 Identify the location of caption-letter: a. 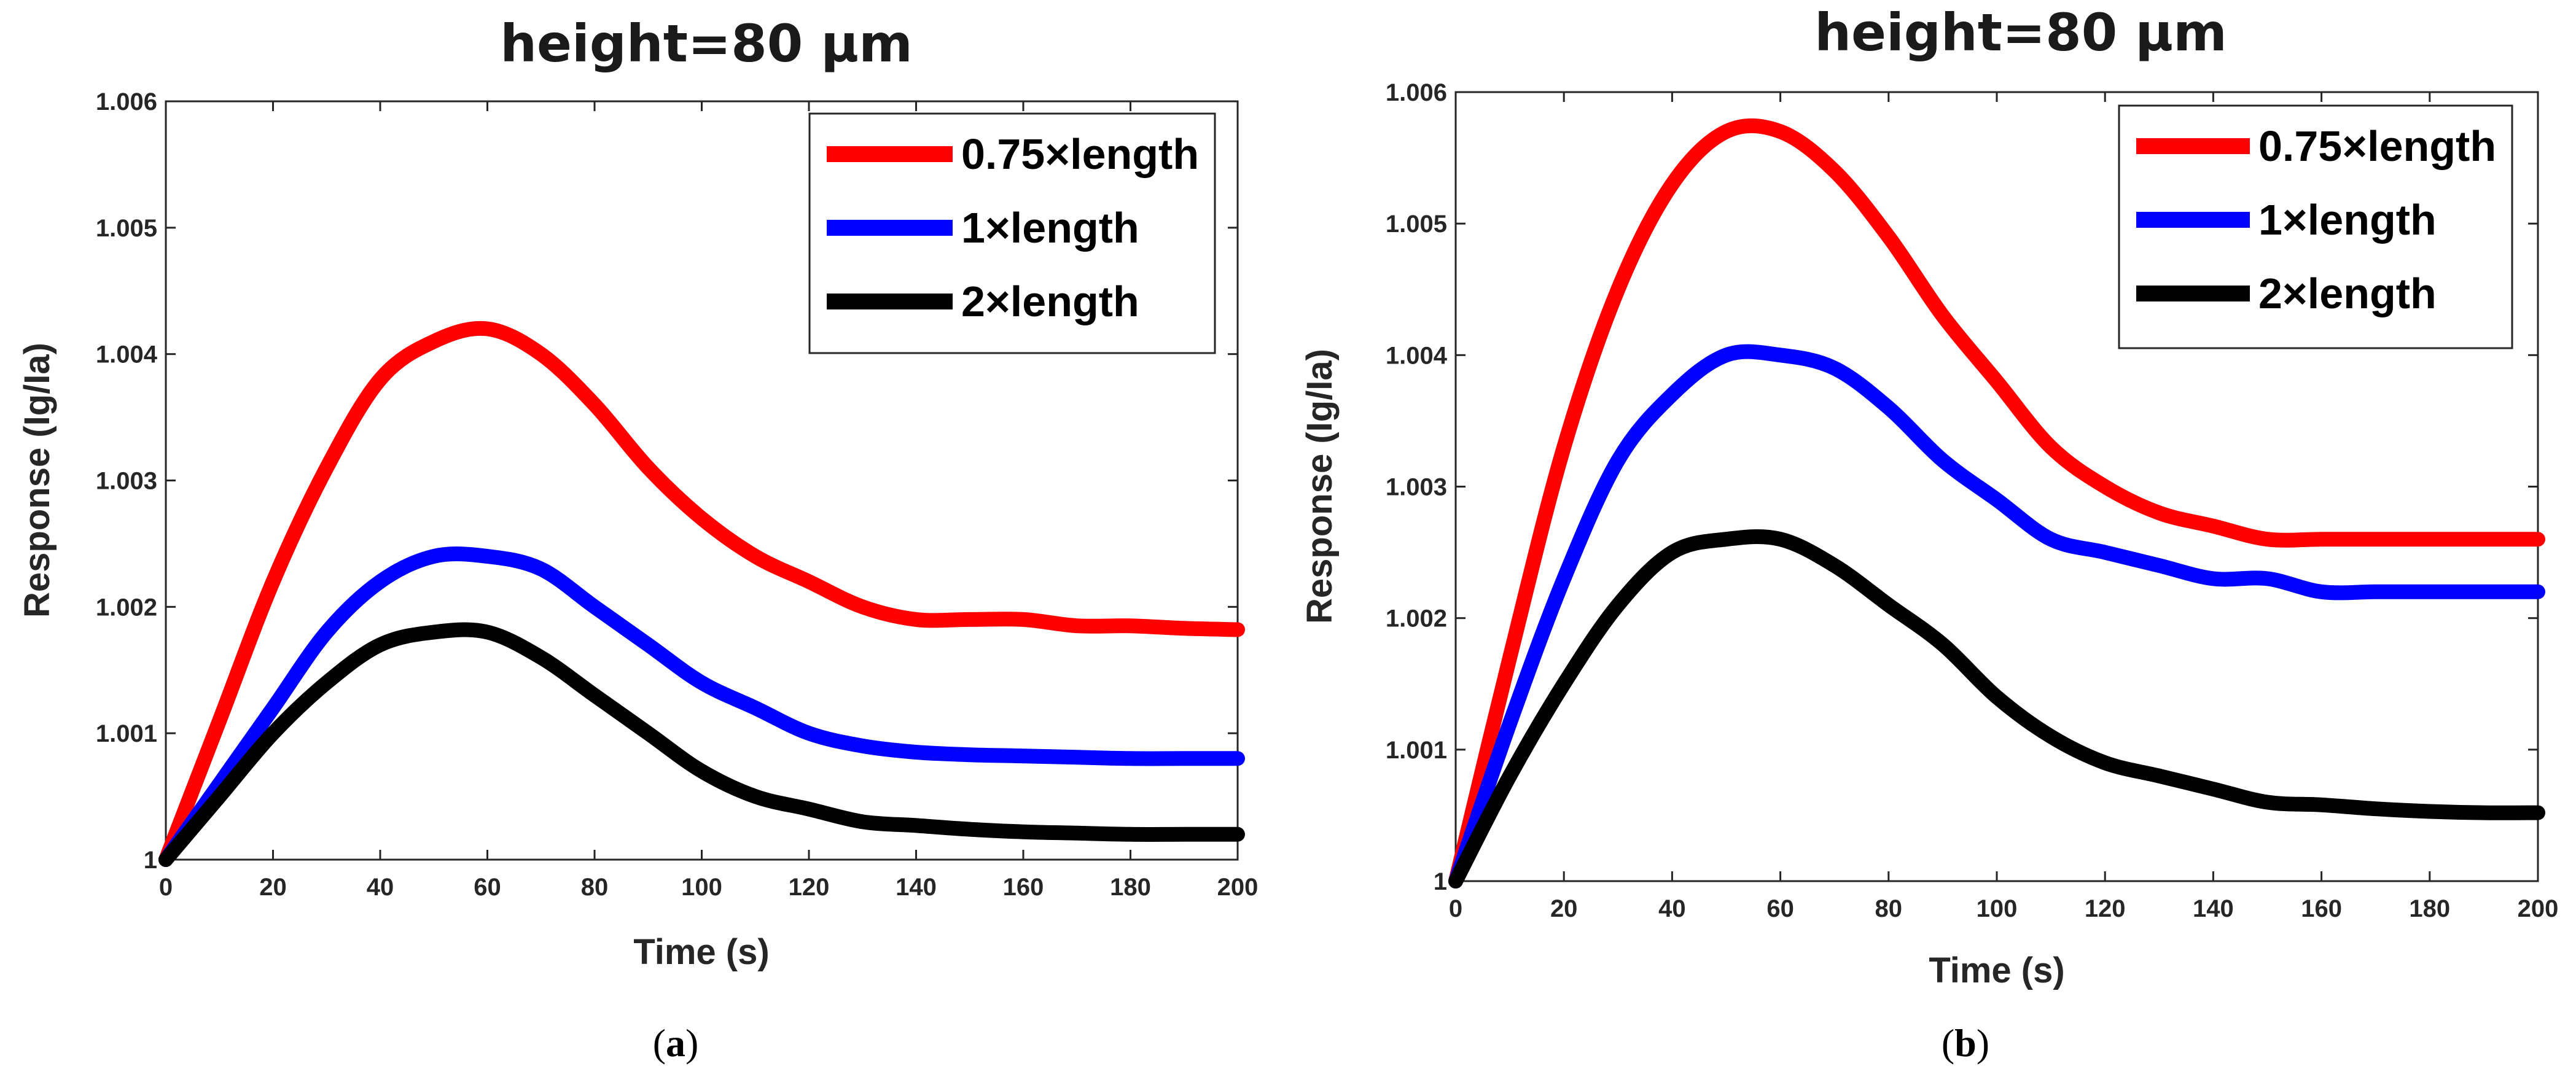
(675, 1043).